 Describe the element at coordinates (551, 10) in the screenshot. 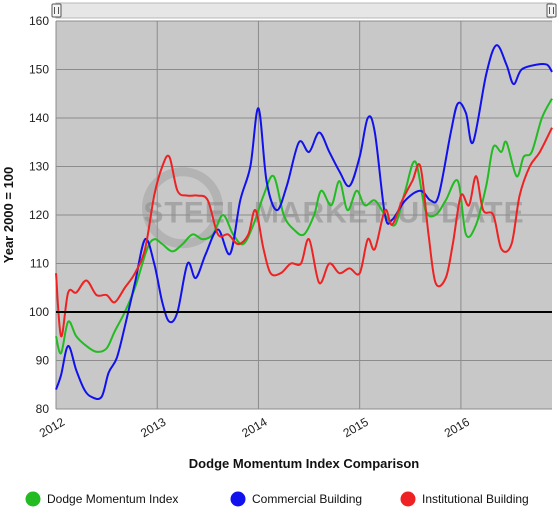

I see `scroll-handle-right` at that location.